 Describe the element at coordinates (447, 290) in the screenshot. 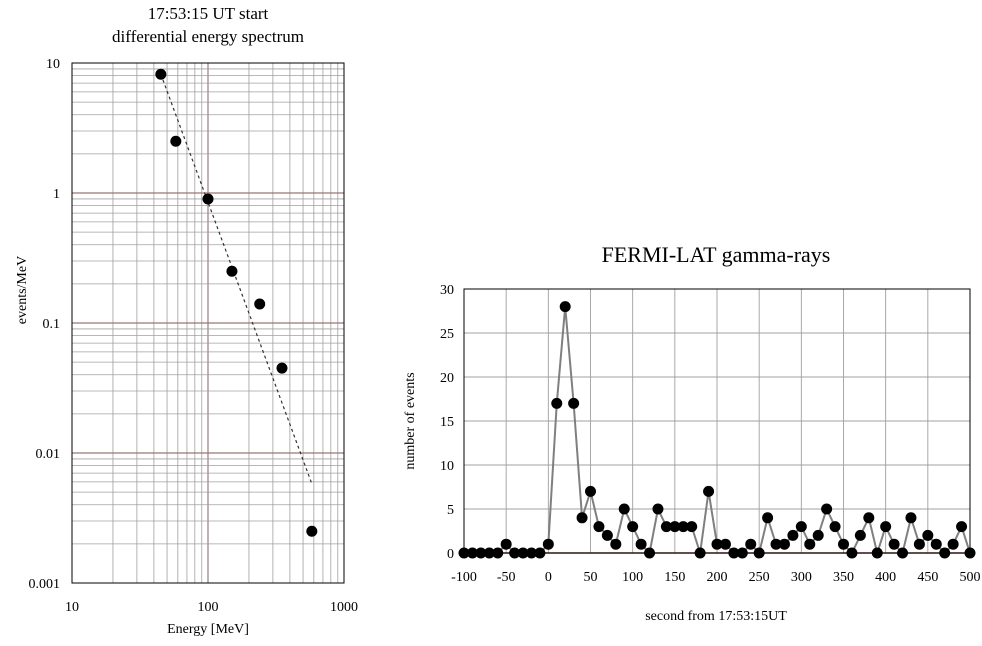

I see `fermi-y-tick-label: 30` at that location.